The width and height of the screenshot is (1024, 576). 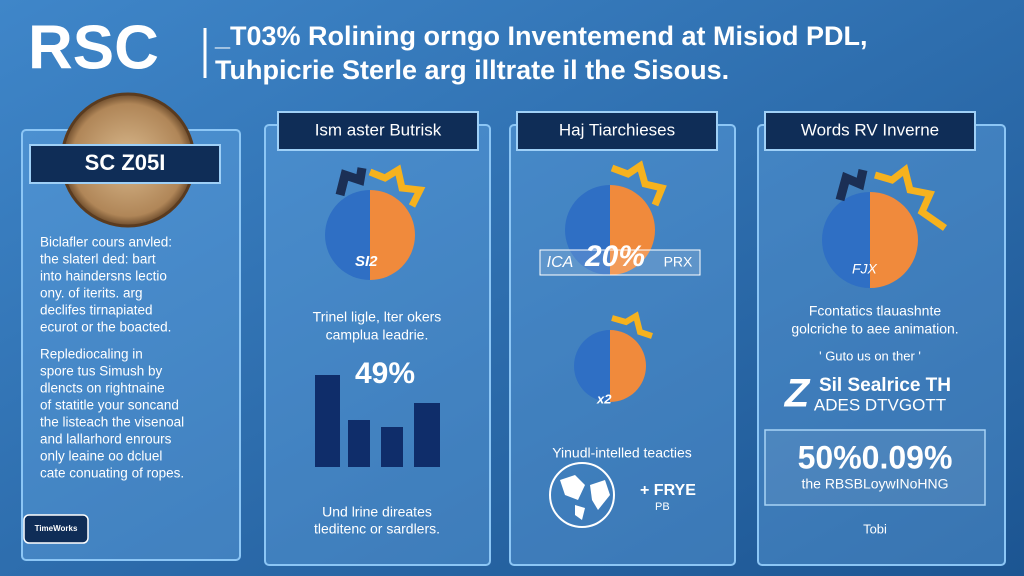 I want to click on panel-heading: Ism aster Butrisk, so click(x=378, y=129).